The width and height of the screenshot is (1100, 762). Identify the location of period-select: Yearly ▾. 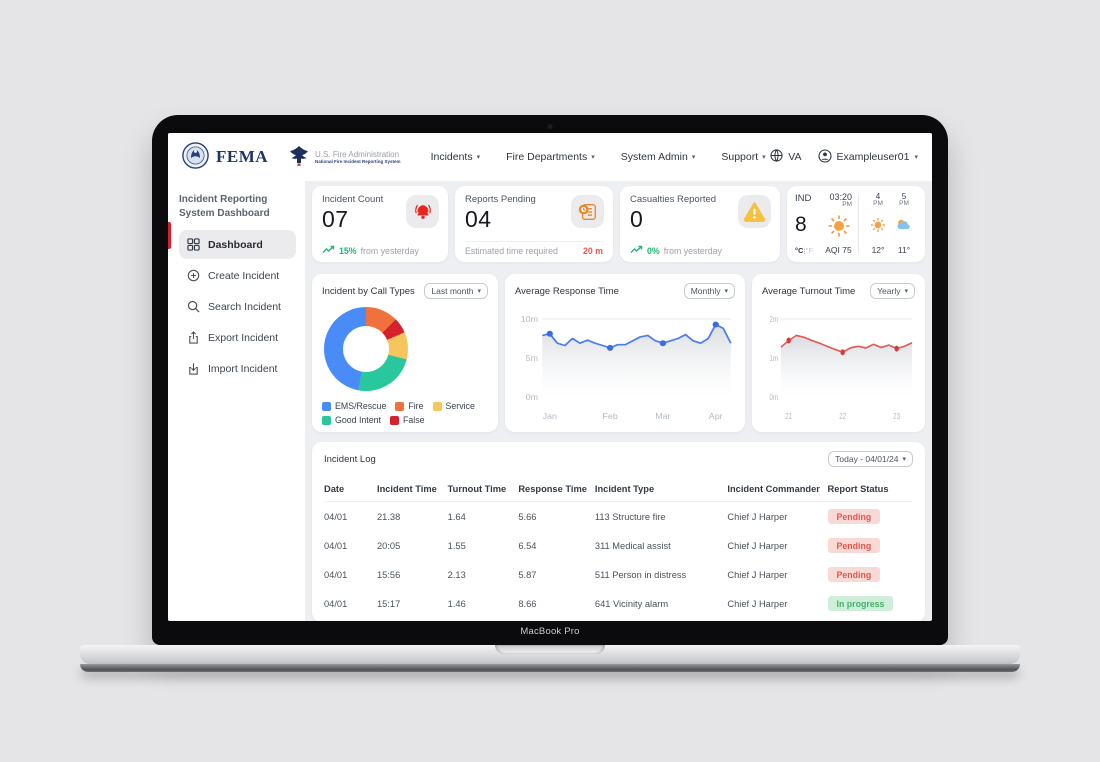
(892, 291).